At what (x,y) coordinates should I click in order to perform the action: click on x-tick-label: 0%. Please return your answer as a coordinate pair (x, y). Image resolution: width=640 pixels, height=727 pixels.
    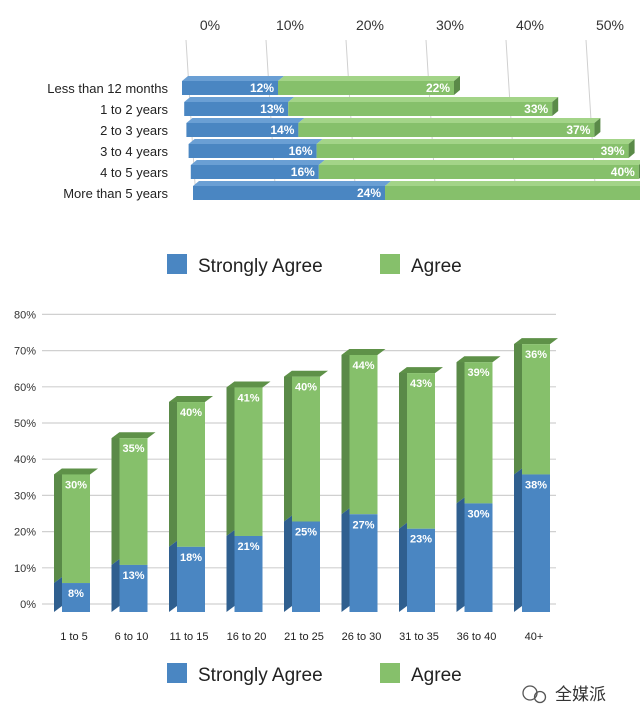
    Looking at the image, I should click on (210, 25).